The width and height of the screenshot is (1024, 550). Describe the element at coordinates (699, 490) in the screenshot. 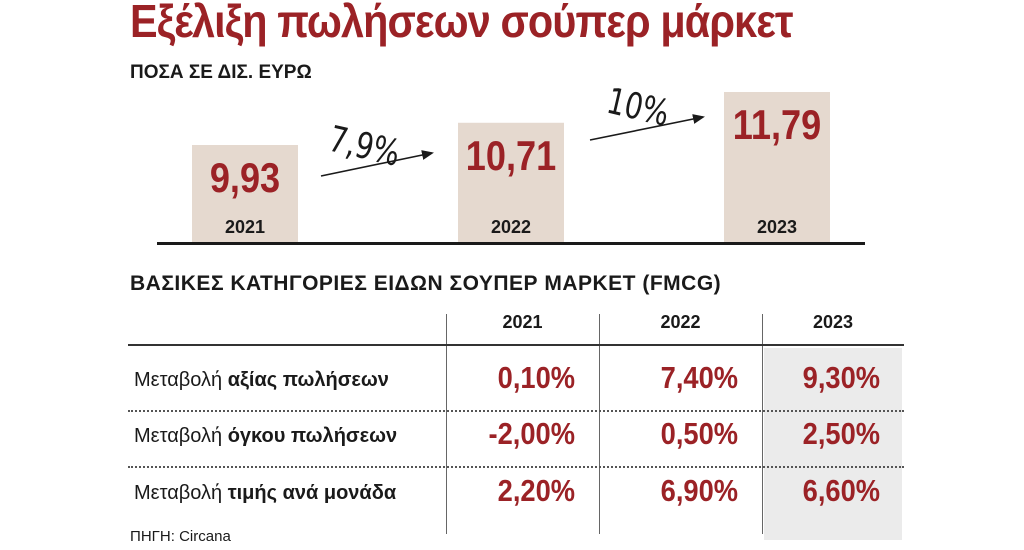

I see `table-cell-value: 6,90%` at that location.